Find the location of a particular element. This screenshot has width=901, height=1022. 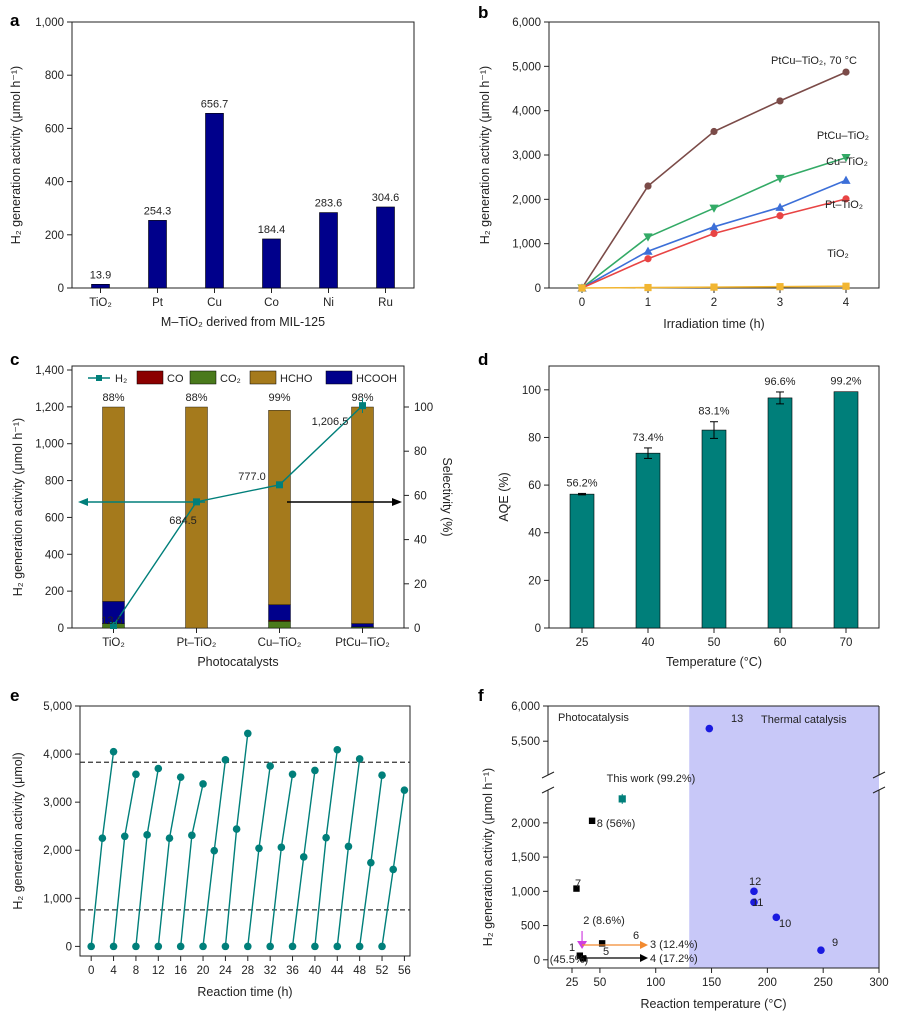

x-tick-label: 48 is located at coordinates (359, 971).